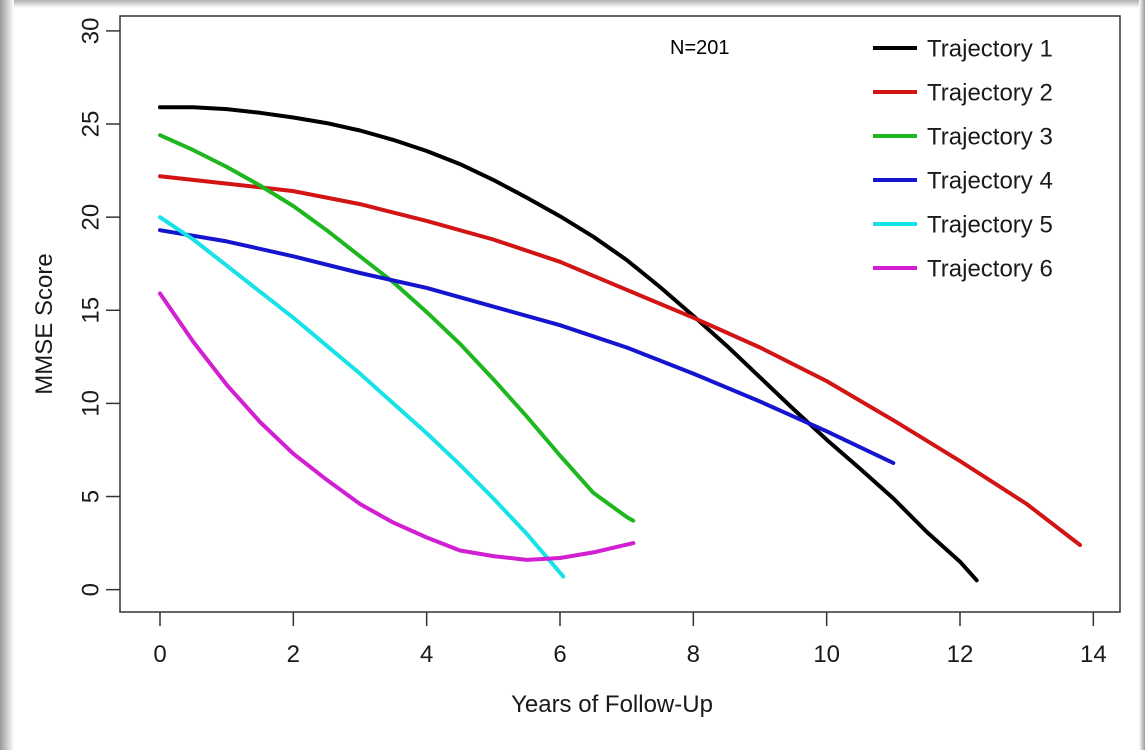  What do you see at coordinates (159, 654) in the screenshot?
I see `x-tick-label: 0` at bounding box center [159, 654].